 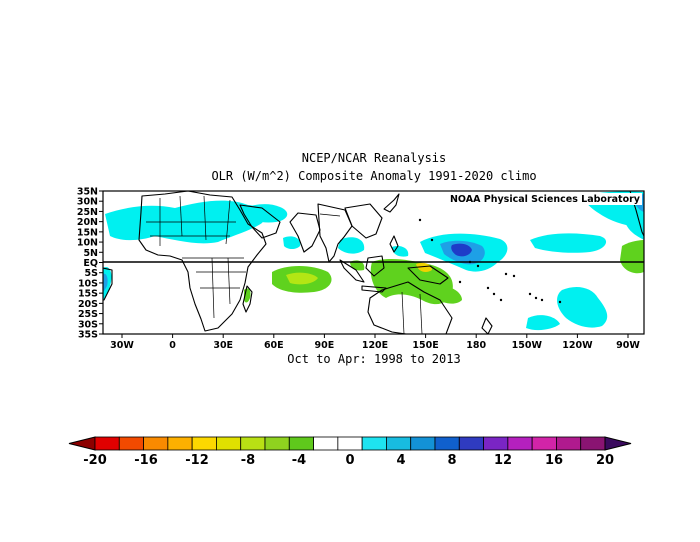 What do you see at coordinates (374, 359) in the screenshot?
I see `chart-period-label: Oct to Apr: 1998 to 2013` at bounding box center [374, 359].